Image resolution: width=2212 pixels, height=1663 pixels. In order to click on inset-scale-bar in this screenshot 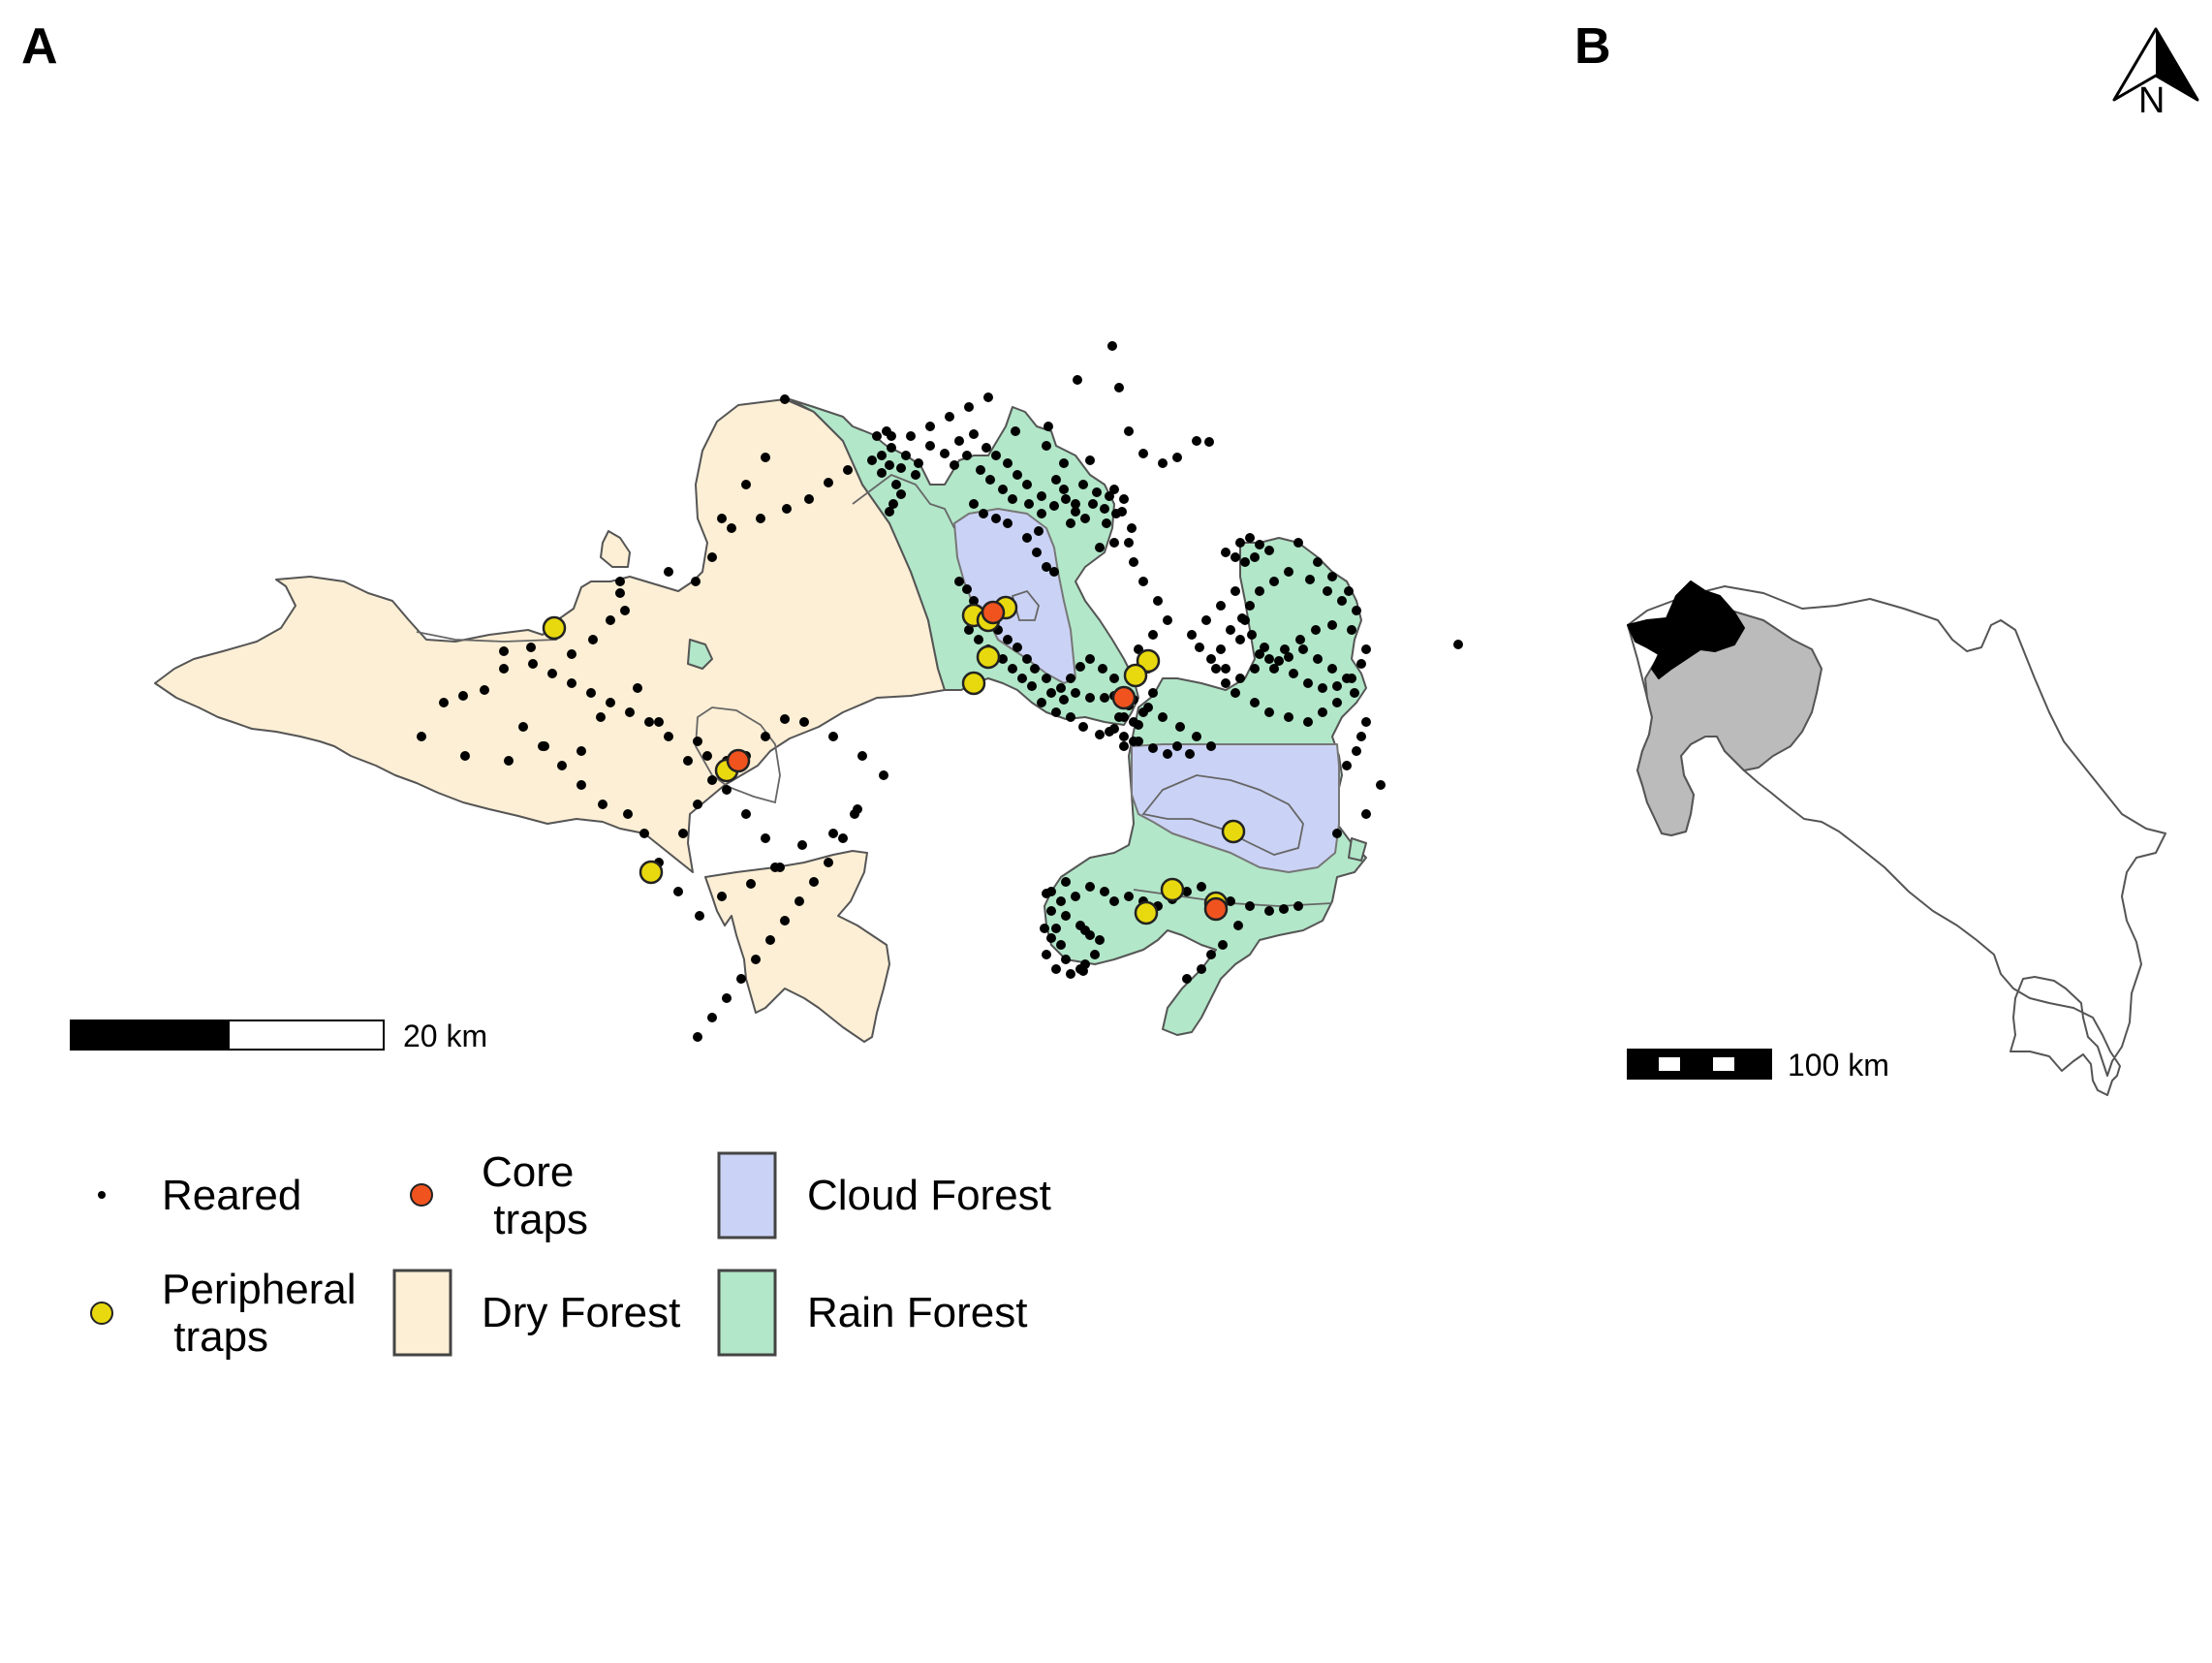, I will do `click(1699, 1064)`.